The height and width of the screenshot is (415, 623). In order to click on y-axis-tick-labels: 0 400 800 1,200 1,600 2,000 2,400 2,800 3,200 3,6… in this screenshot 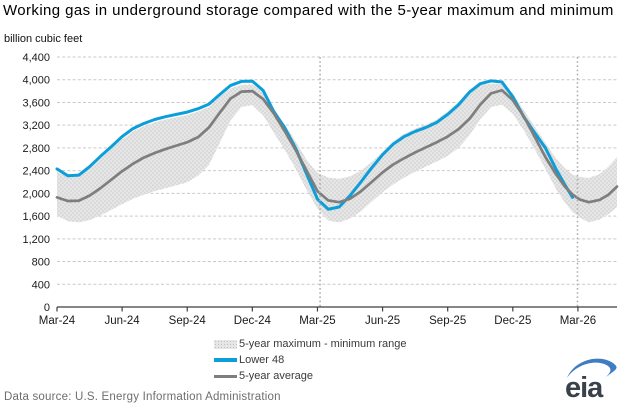, I will do `click(36, 183)`.